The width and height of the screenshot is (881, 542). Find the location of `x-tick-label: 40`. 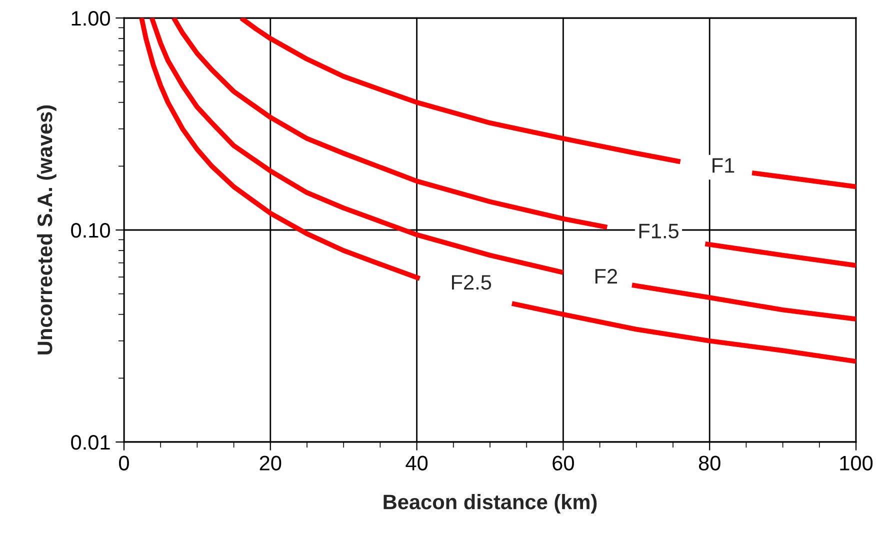

x-tick-label: 40 is located at coordinates (417, 463).